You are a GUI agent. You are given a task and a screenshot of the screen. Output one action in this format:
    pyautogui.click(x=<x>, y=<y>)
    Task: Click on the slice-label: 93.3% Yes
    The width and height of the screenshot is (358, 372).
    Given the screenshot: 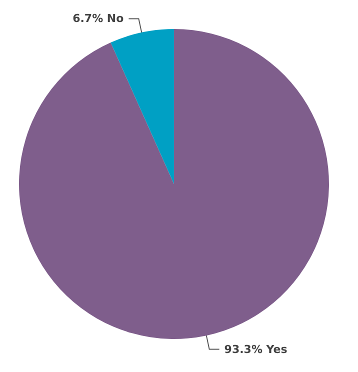 What is the action you would take?
    pyautogui.click(x=256, y=349)
    